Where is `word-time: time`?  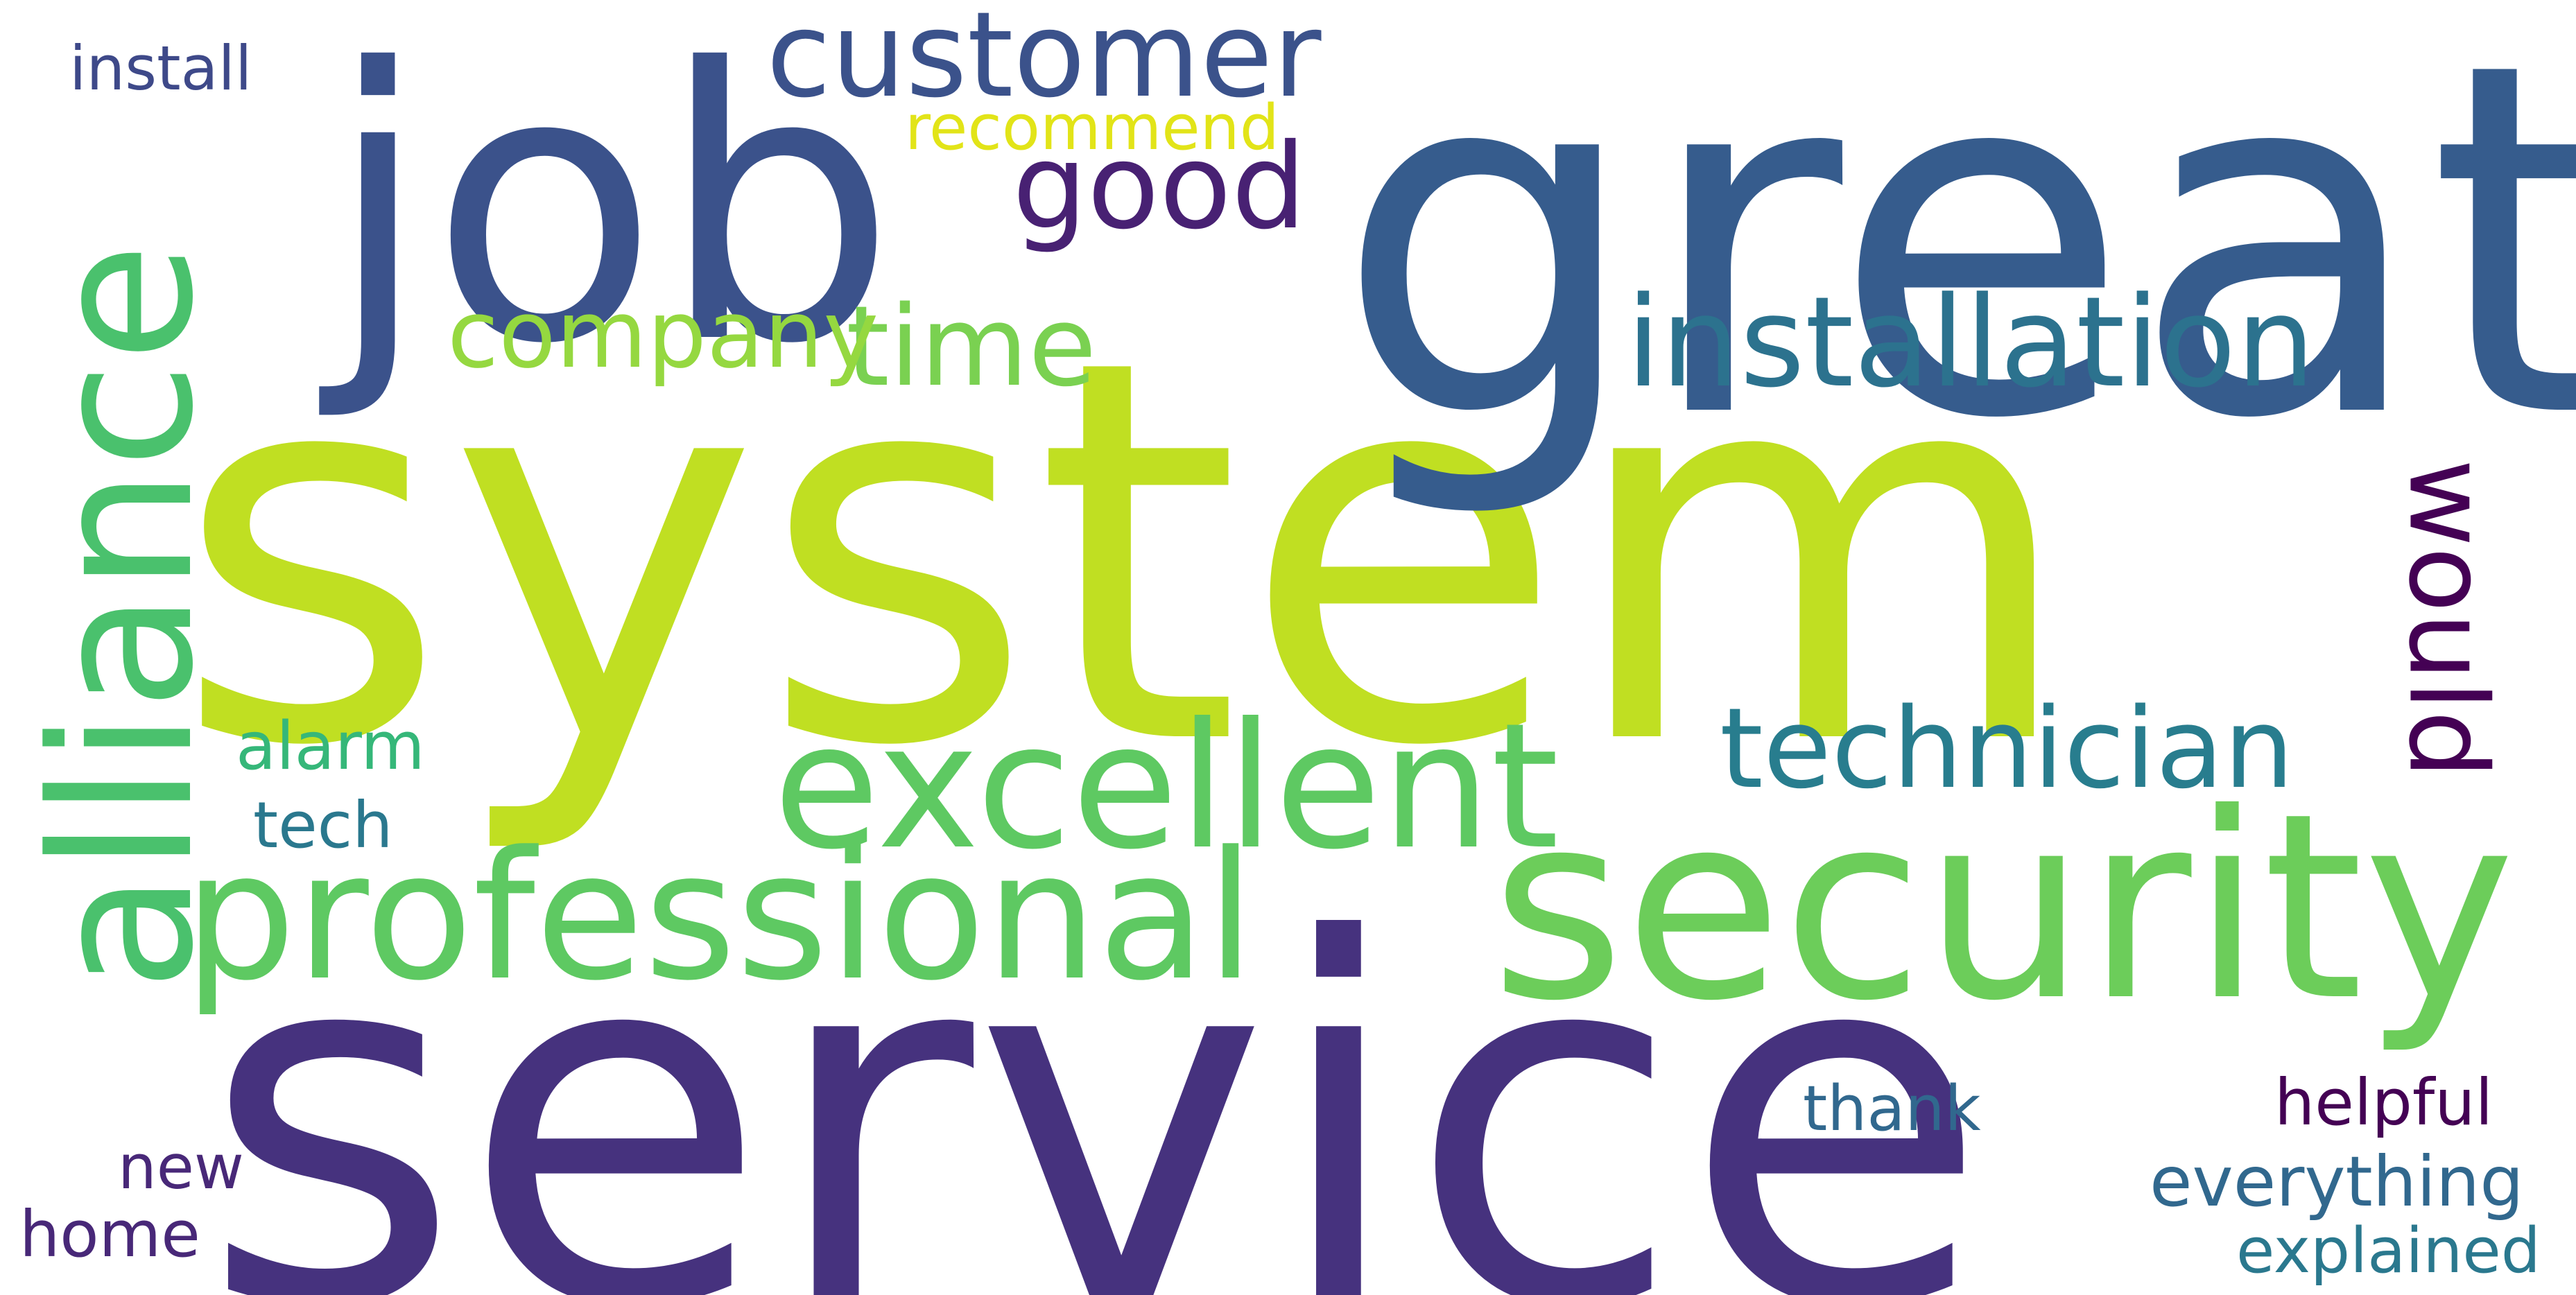
word-time: time is located at coordinates (971, 346).